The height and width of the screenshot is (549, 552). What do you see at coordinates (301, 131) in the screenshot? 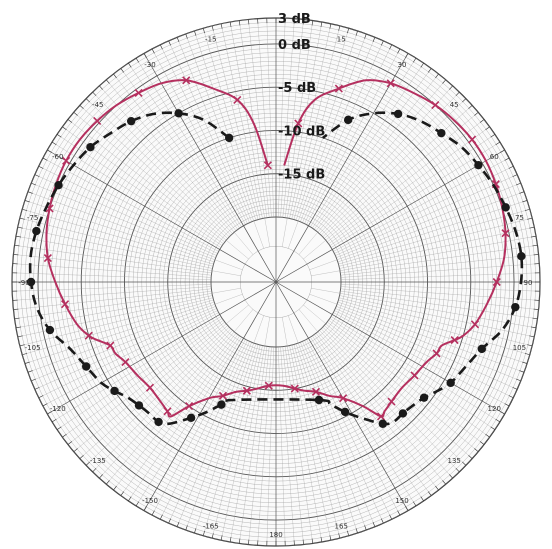
I see `radial-tick-label: -10 dB` at bounding box center [301, 131].